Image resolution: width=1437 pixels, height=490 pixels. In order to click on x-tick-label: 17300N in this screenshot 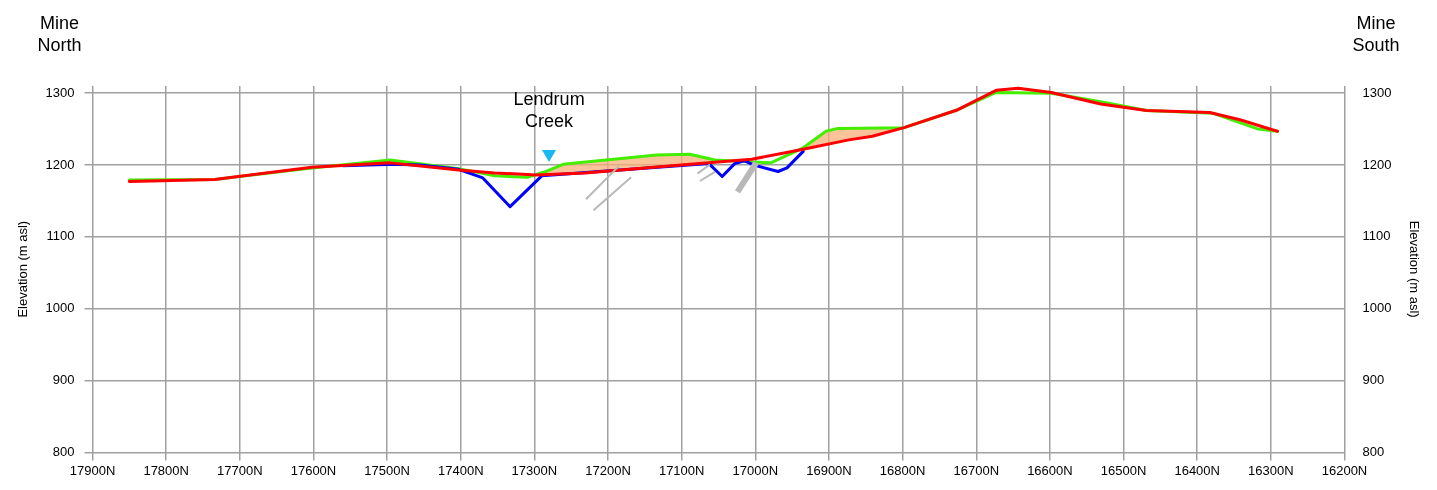, I will do `click(534, 470)`.